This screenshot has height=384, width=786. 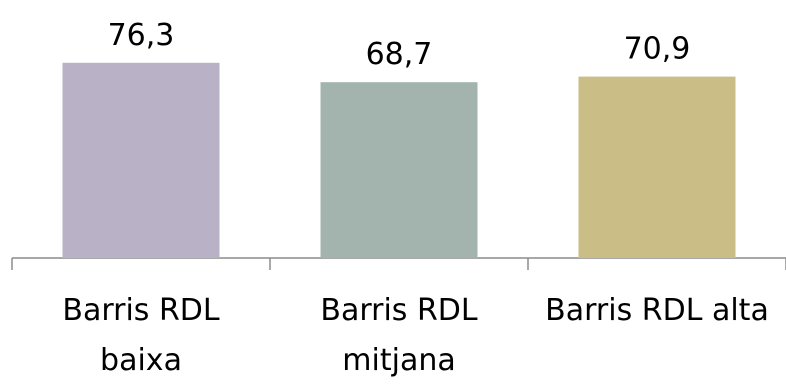 I want to click on category-label-line: mitjana, so click(x=398, y=360).